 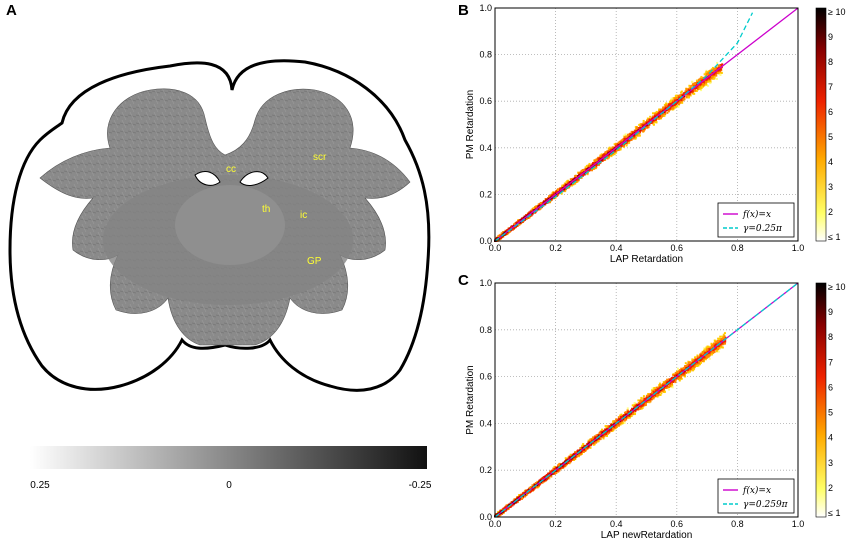 What do you see at coordinates (830, 37) in the screenshot?
I see `colorbar-tick-b: 9` at bounding box center [830, 37].